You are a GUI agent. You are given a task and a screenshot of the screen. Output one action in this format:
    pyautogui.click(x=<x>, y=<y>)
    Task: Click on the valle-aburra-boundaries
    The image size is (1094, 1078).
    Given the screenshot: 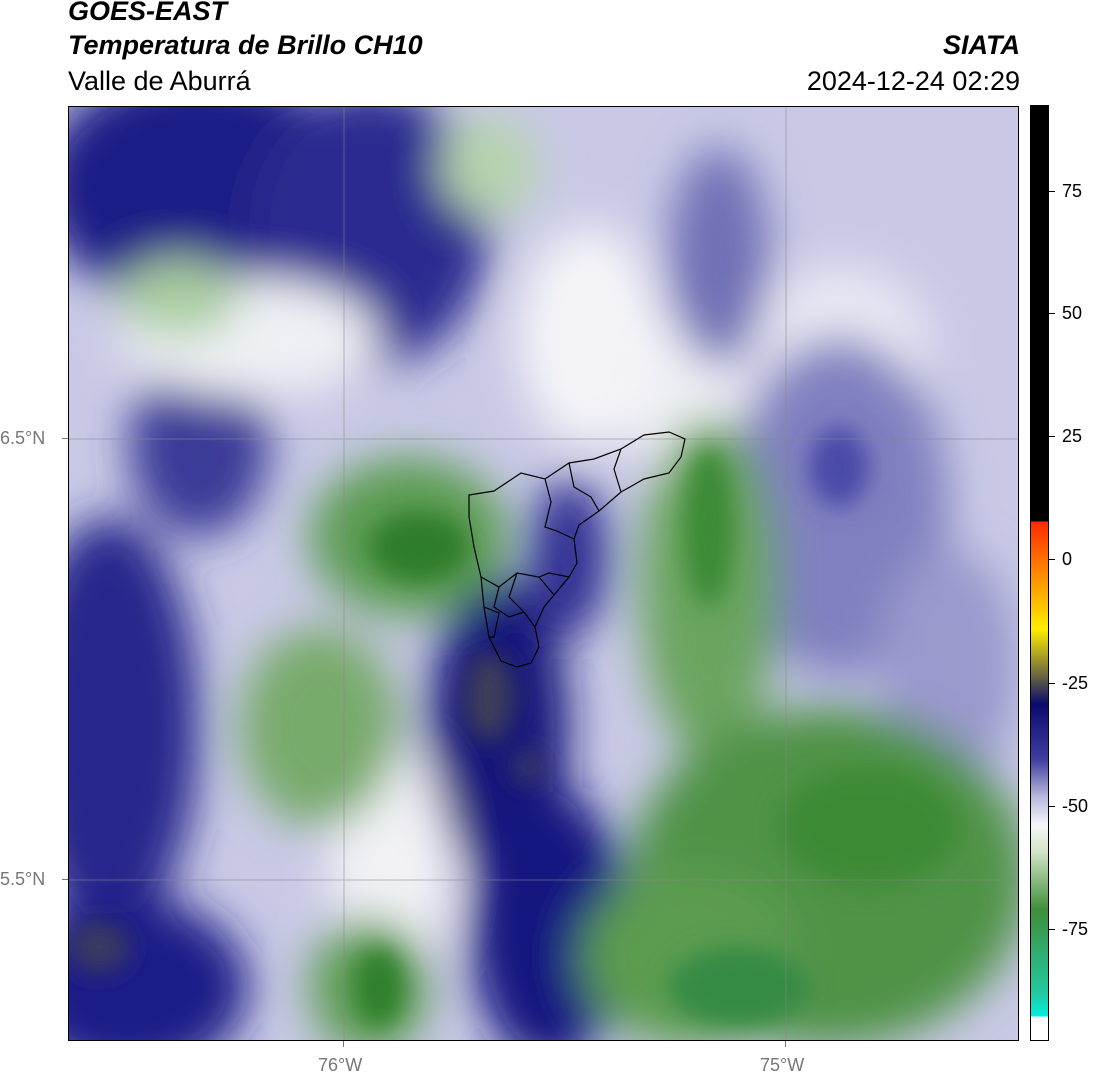 What is the action you would take?
    pyautogui.click(x=577, y=549)
    